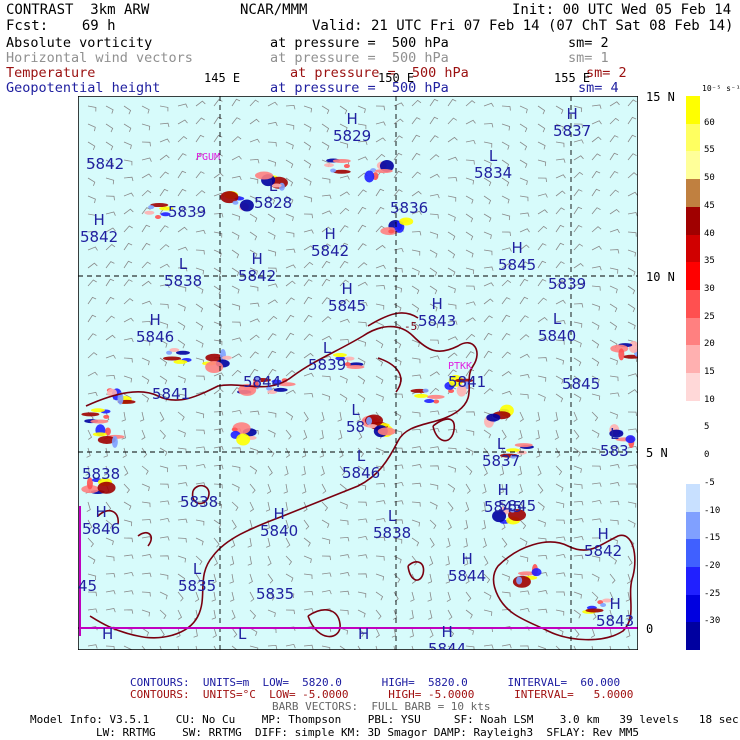 Image resolution: width=740 pixels, height=740 pixels. What do you see at coordinates (279, 531) in the screenshot?
I see `center-value: 5840` at bounding box center [279, 531].